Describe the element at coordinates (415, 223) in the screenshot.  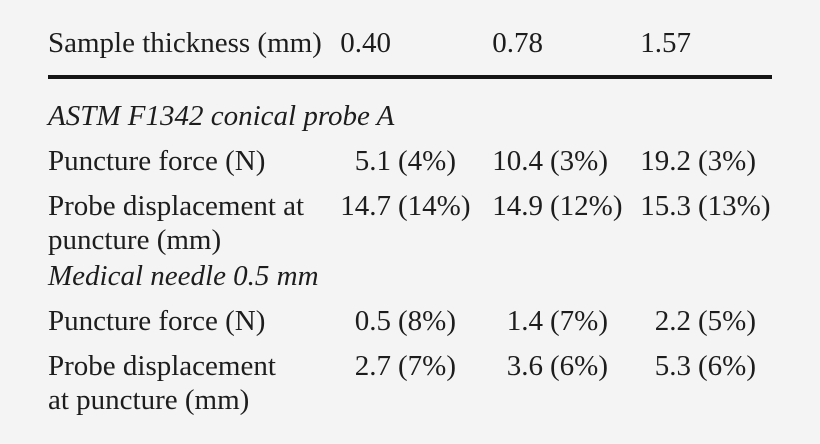
I see `value-cell: 14.7 (14%)` at that location.